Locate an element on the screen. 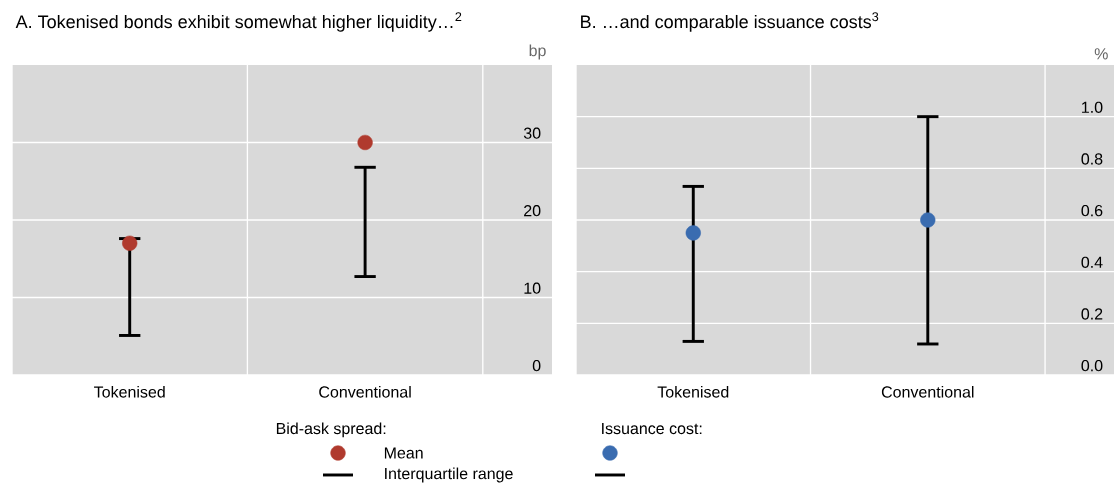  y-tick-label: 20 is located at coordinates (532, 211).